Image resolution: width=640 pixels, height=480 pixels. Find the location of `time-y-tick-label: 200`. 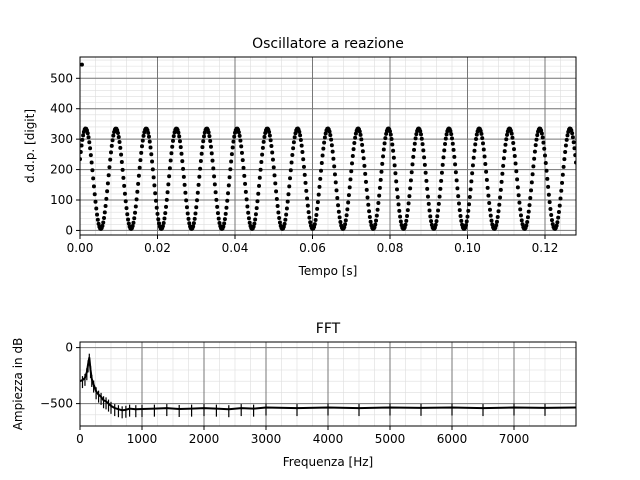

time-y-tick-label: 200 is located at coordinates (61, 170).